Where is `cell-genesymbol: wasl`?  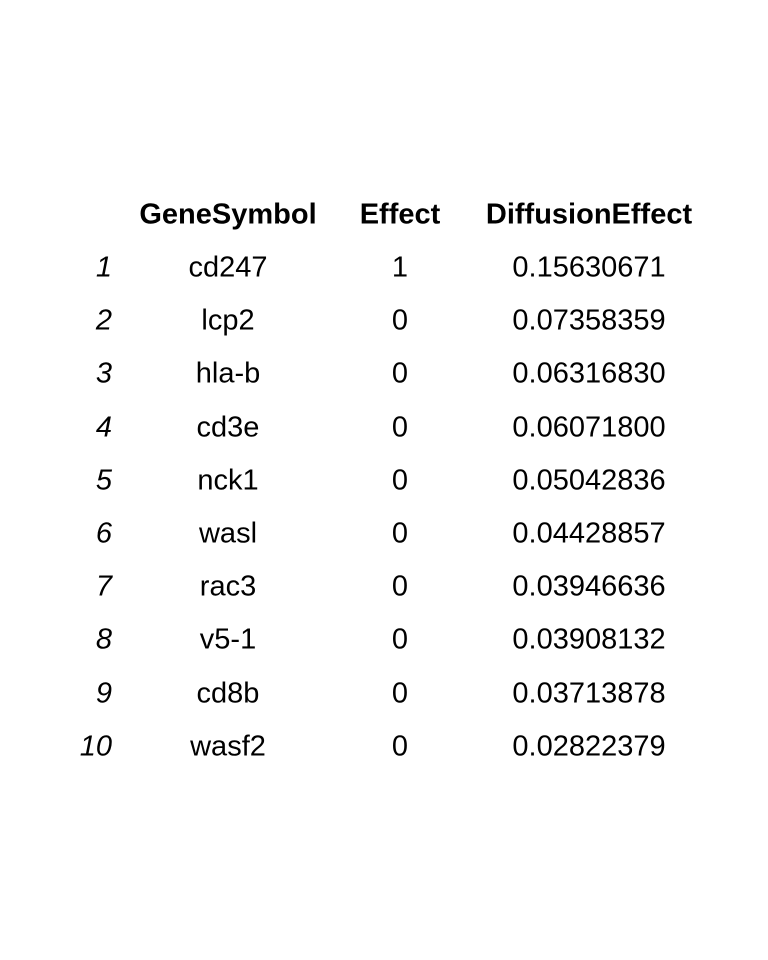
cell-genesymbol: wasl is located at coordinates (228, 533).